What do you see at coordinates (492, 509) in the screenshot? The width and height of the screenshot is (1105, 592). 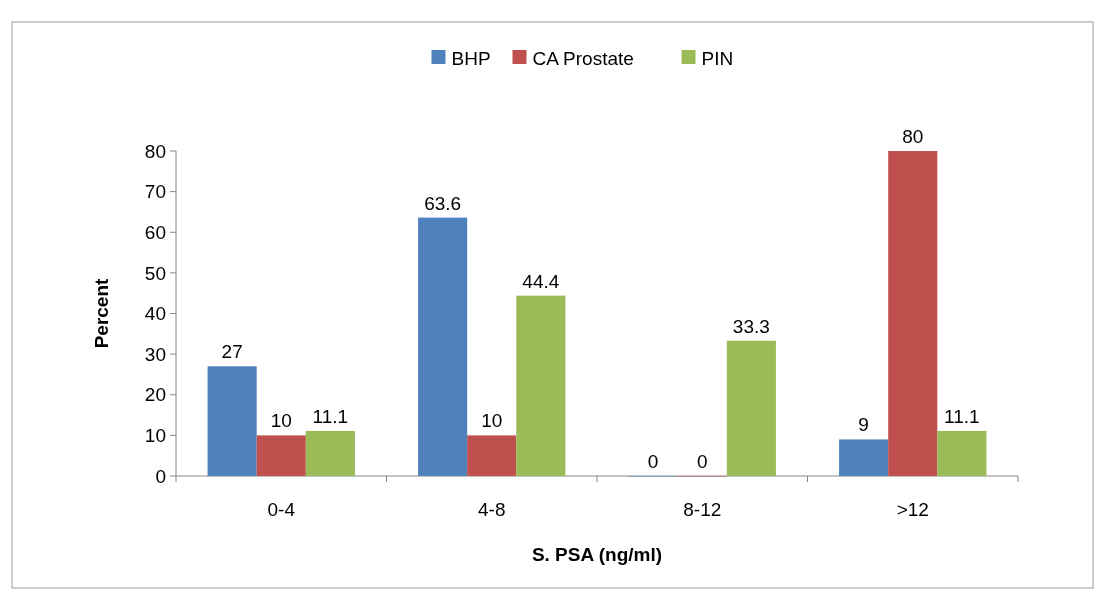 I see `x-tick-label: 4-8` at bounding box center [492, 509].